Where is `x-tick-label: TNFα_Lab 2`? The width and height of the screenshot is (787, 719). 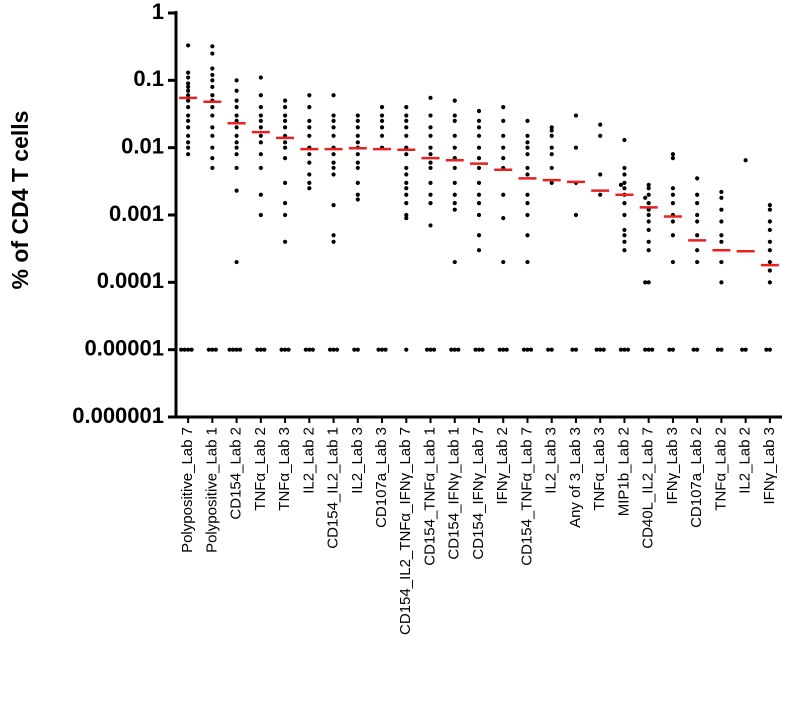 x-tick-label: TNFα_Lab 2 is located at coordinates (720, 469).